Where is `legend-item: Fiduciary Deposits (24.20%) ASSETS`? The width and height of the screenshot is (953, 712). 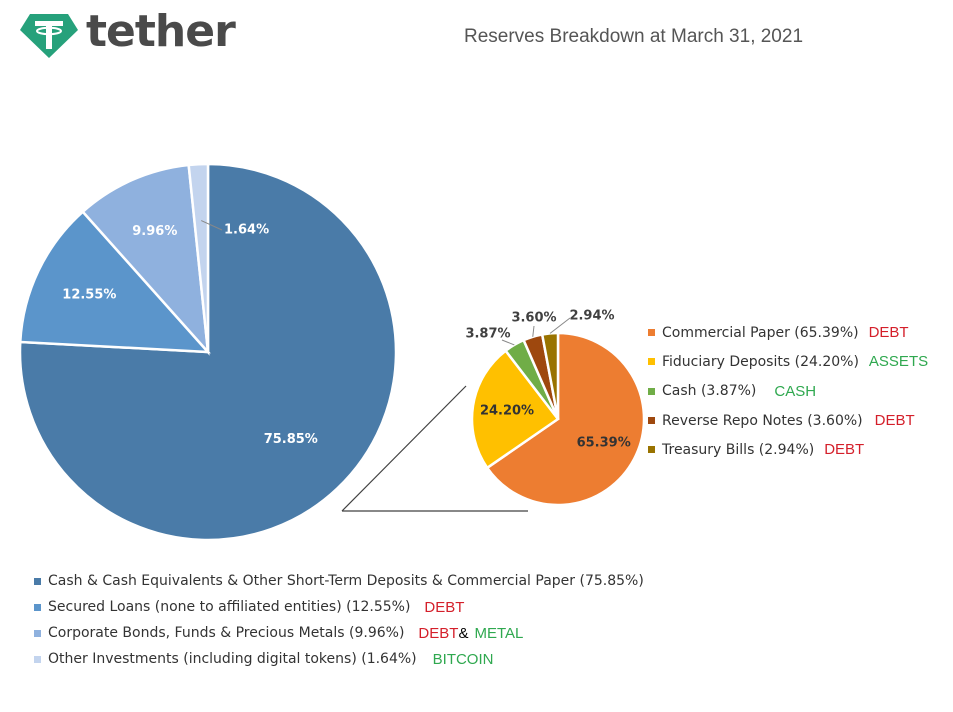
legend-item: Fiduciary Deposits (24.20%) ASSETS is located at coordinates (788, 361).